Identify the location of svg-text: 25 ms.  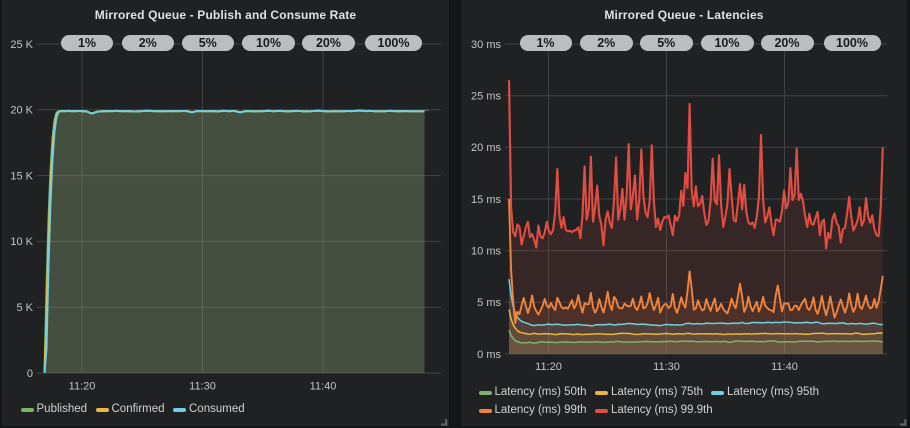
(486, 97).